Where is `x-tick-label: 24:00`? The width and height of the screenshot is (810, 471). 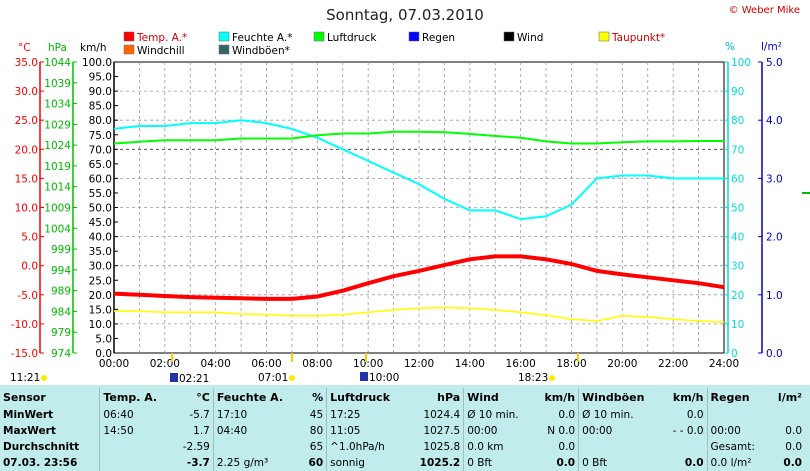 x-tick-label: 24:00 is located at coordinates (724, 364).